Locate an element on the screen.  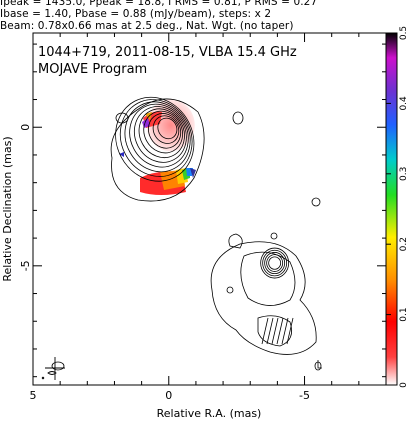
jet-blob-contour is located at coordinates (235, 241).